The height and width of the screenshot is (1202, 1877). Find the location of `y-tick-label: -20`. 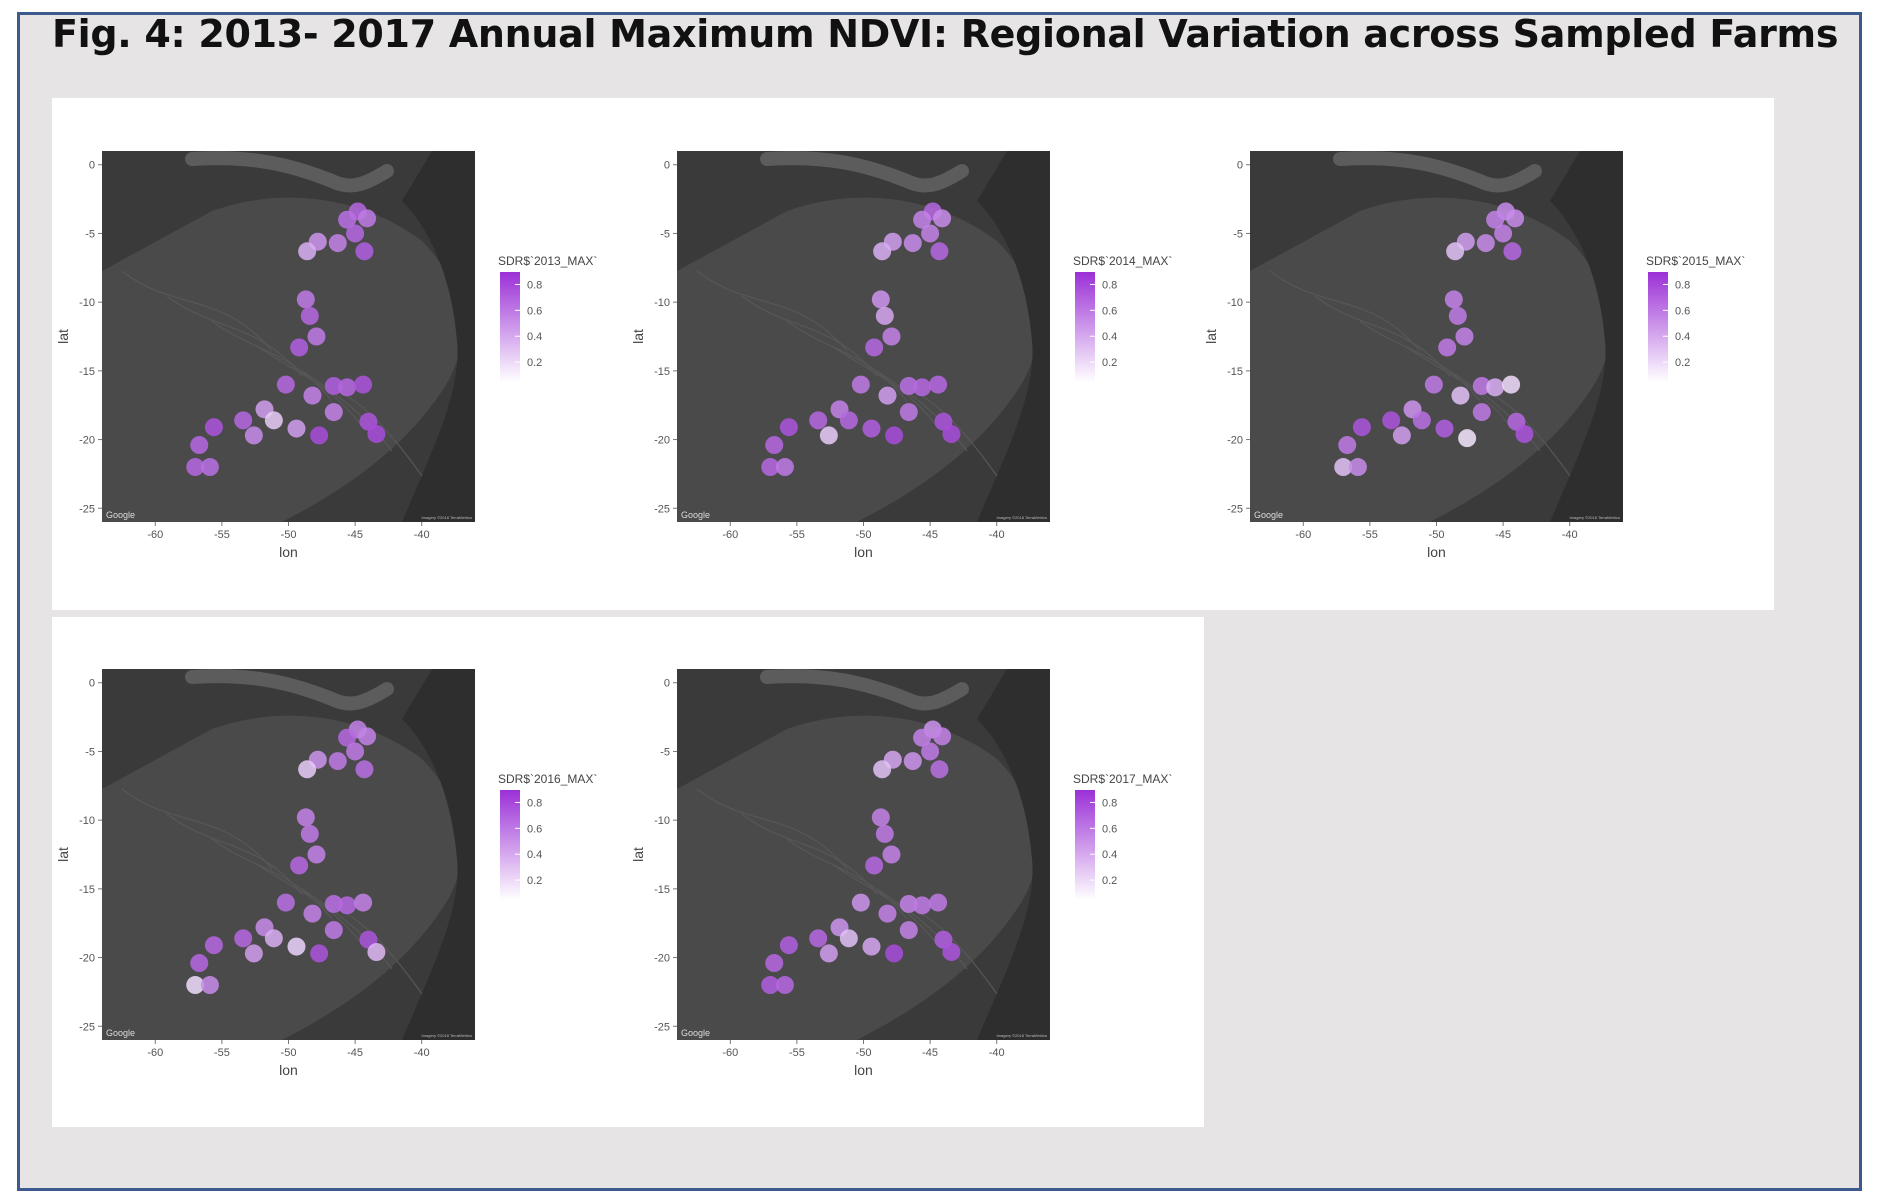

y-tick-label: -20 is located at coordinates (87, 959).